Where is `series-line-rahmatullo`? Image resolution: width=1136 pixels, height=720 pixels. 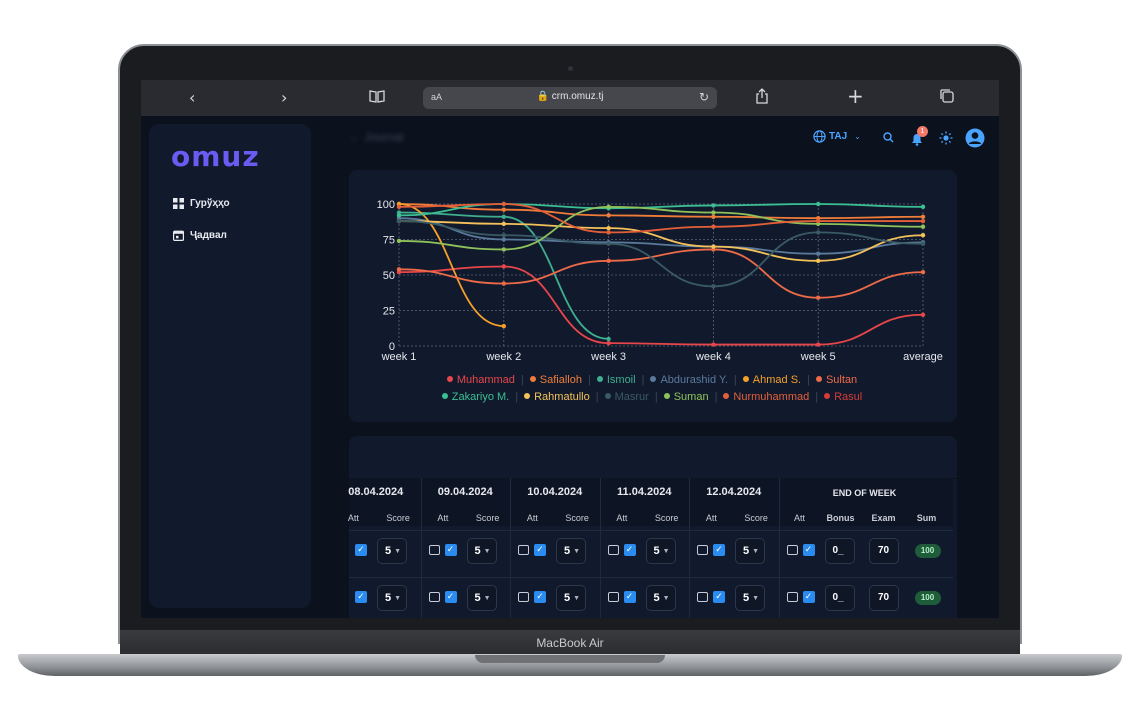 series-line-rahmatullo is located at coordinates (661, 241).